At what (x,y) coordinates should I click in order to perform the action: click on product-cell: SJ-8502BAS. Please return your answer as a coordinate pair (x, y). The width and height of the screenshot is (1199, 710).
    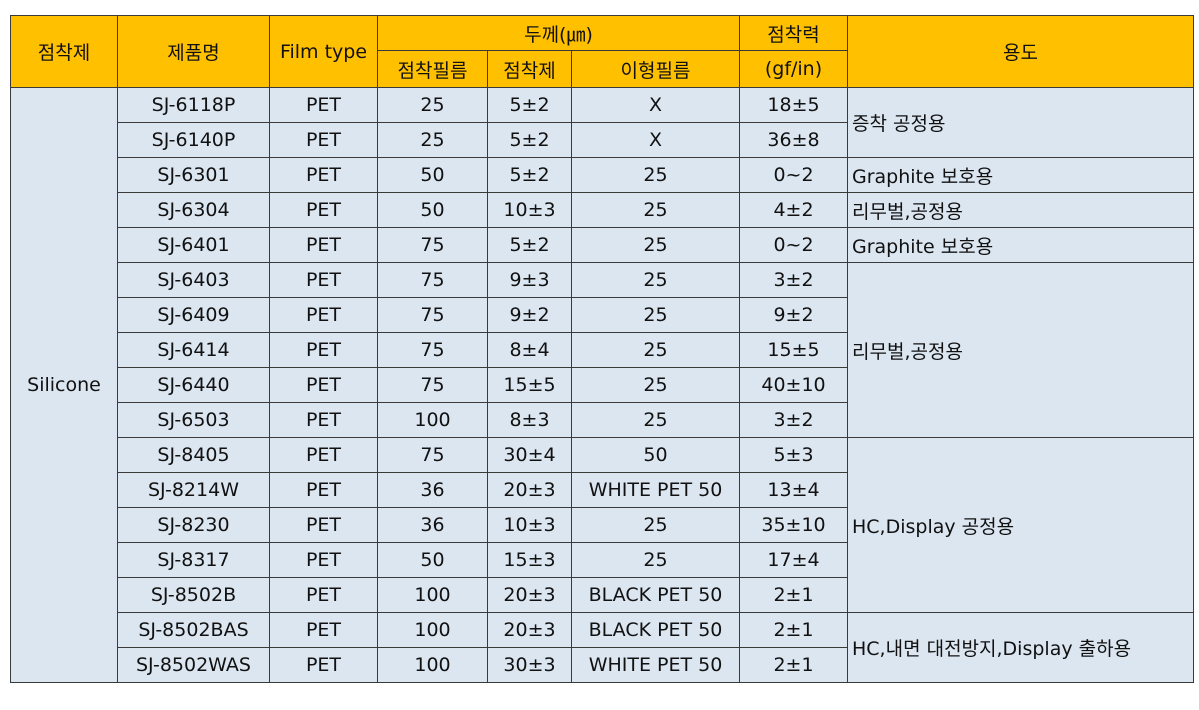
    Looking at the image, I should click on (193, 630).